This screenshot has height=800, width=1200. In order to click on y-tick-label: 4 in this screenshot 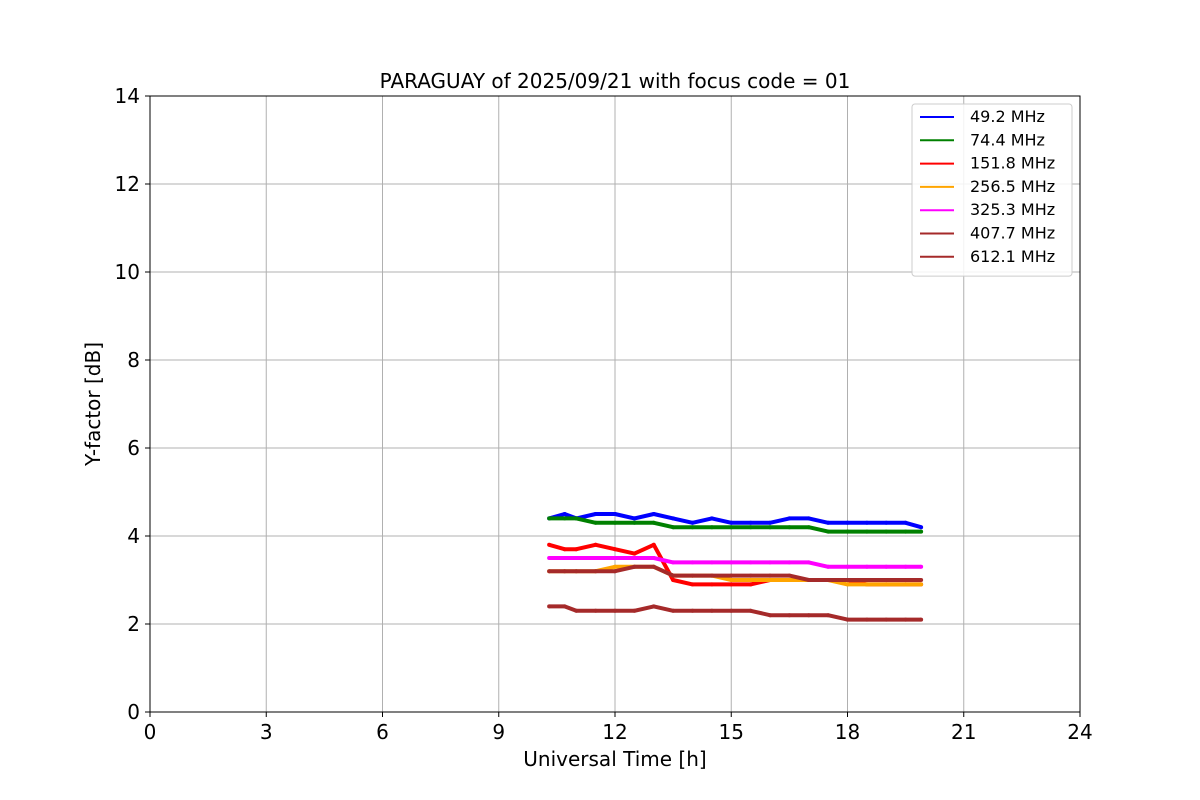, I will do `click(133, 536)`.